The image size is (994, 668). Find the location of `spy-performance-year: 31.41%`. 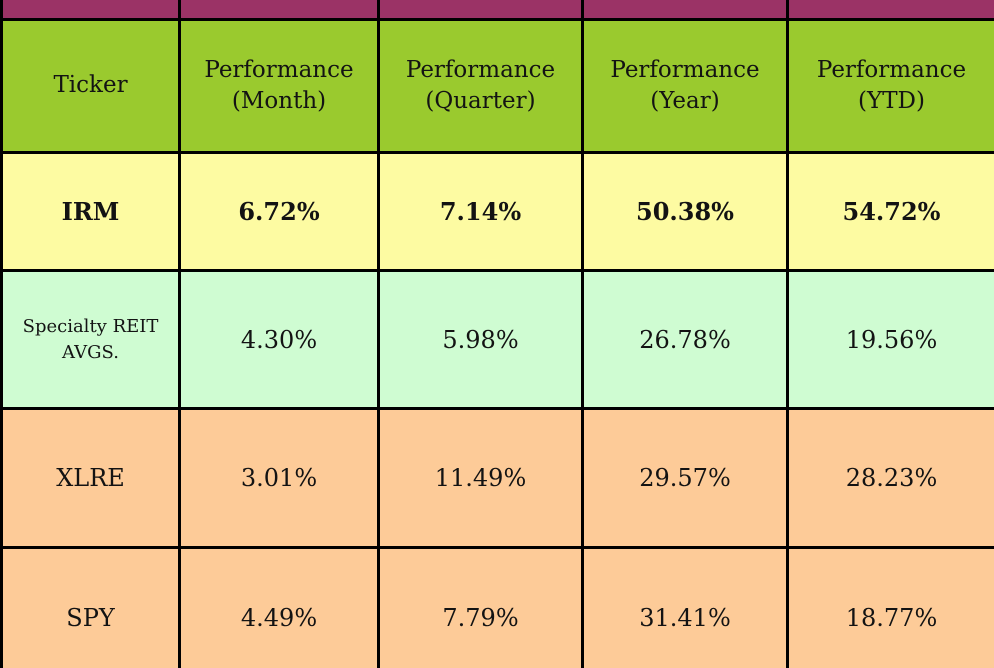

spy-performance-year: 31.41% is located at coordinates (685, 607).